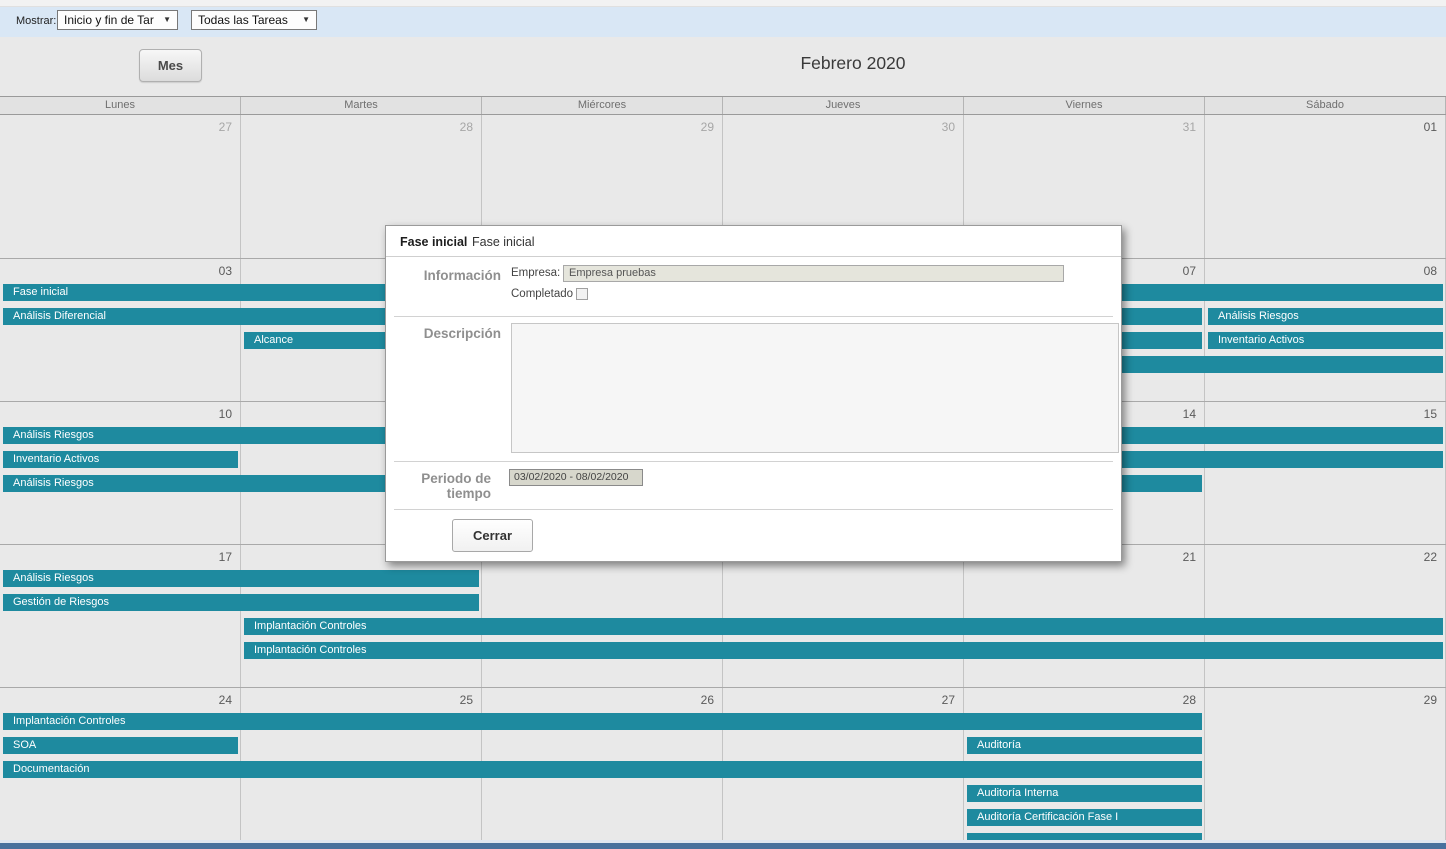 The width and height of the screenshot is (1446, 849). What do you see at coordinates (1430, 557) in the screenshot?
I see `day-number: 22` at bounding box center [1430, 557].